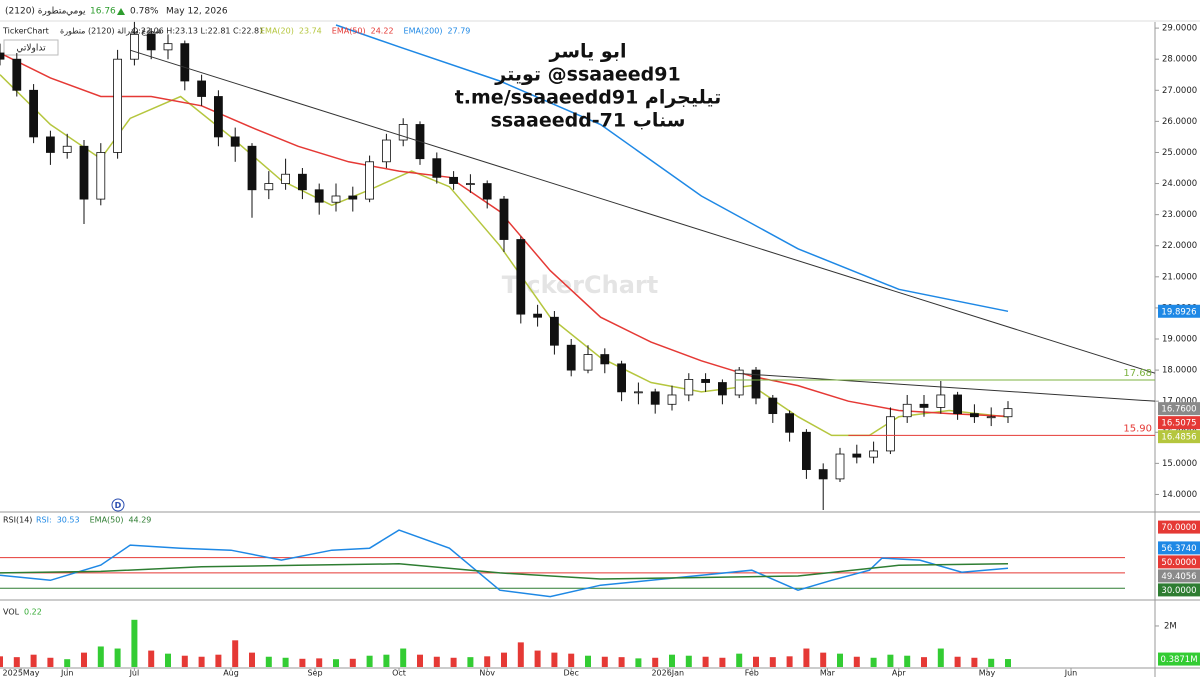 The image size is (1200, 677). Describe the element at coordinates (277, 31) in the screenshot. I see `legend-name: EMA(20)` at that location.